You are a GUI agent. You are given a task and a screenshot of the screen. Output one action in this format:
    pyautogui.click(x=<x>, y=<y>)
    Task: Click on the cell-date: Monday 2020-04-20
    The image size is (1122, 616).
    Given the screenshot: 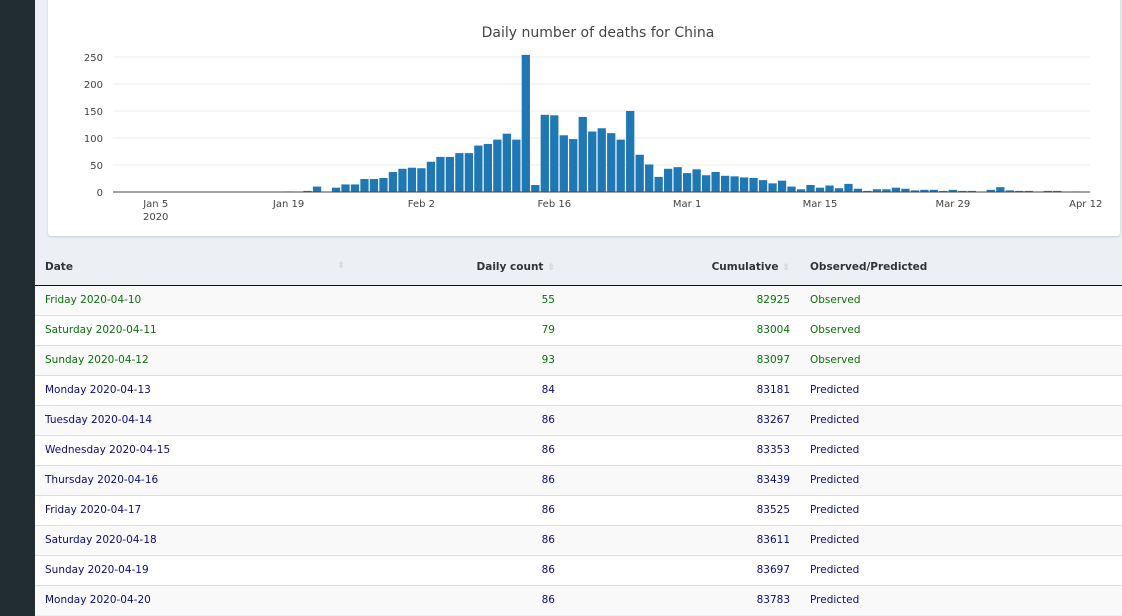 What is the action you would take?
    pyautogui.click(x=195, y=599)
    